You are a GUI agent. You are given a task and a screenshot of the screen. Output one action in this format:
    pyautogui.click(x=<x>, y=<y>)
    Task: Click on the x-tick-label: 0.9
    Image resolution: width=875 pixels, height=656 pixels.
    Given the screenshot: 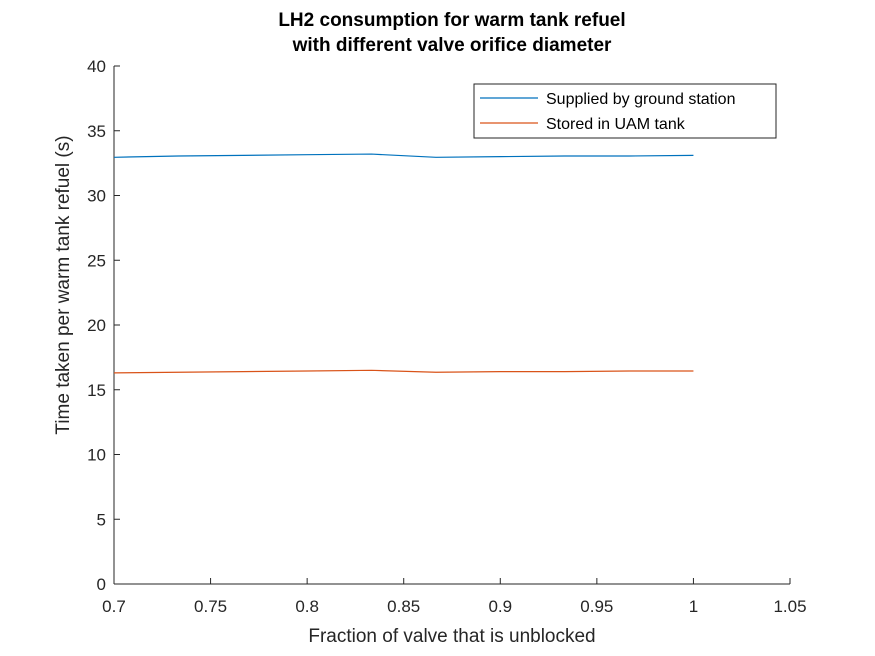 What is the action you would take?
    pyautogui.click(x=500, y=606)
    